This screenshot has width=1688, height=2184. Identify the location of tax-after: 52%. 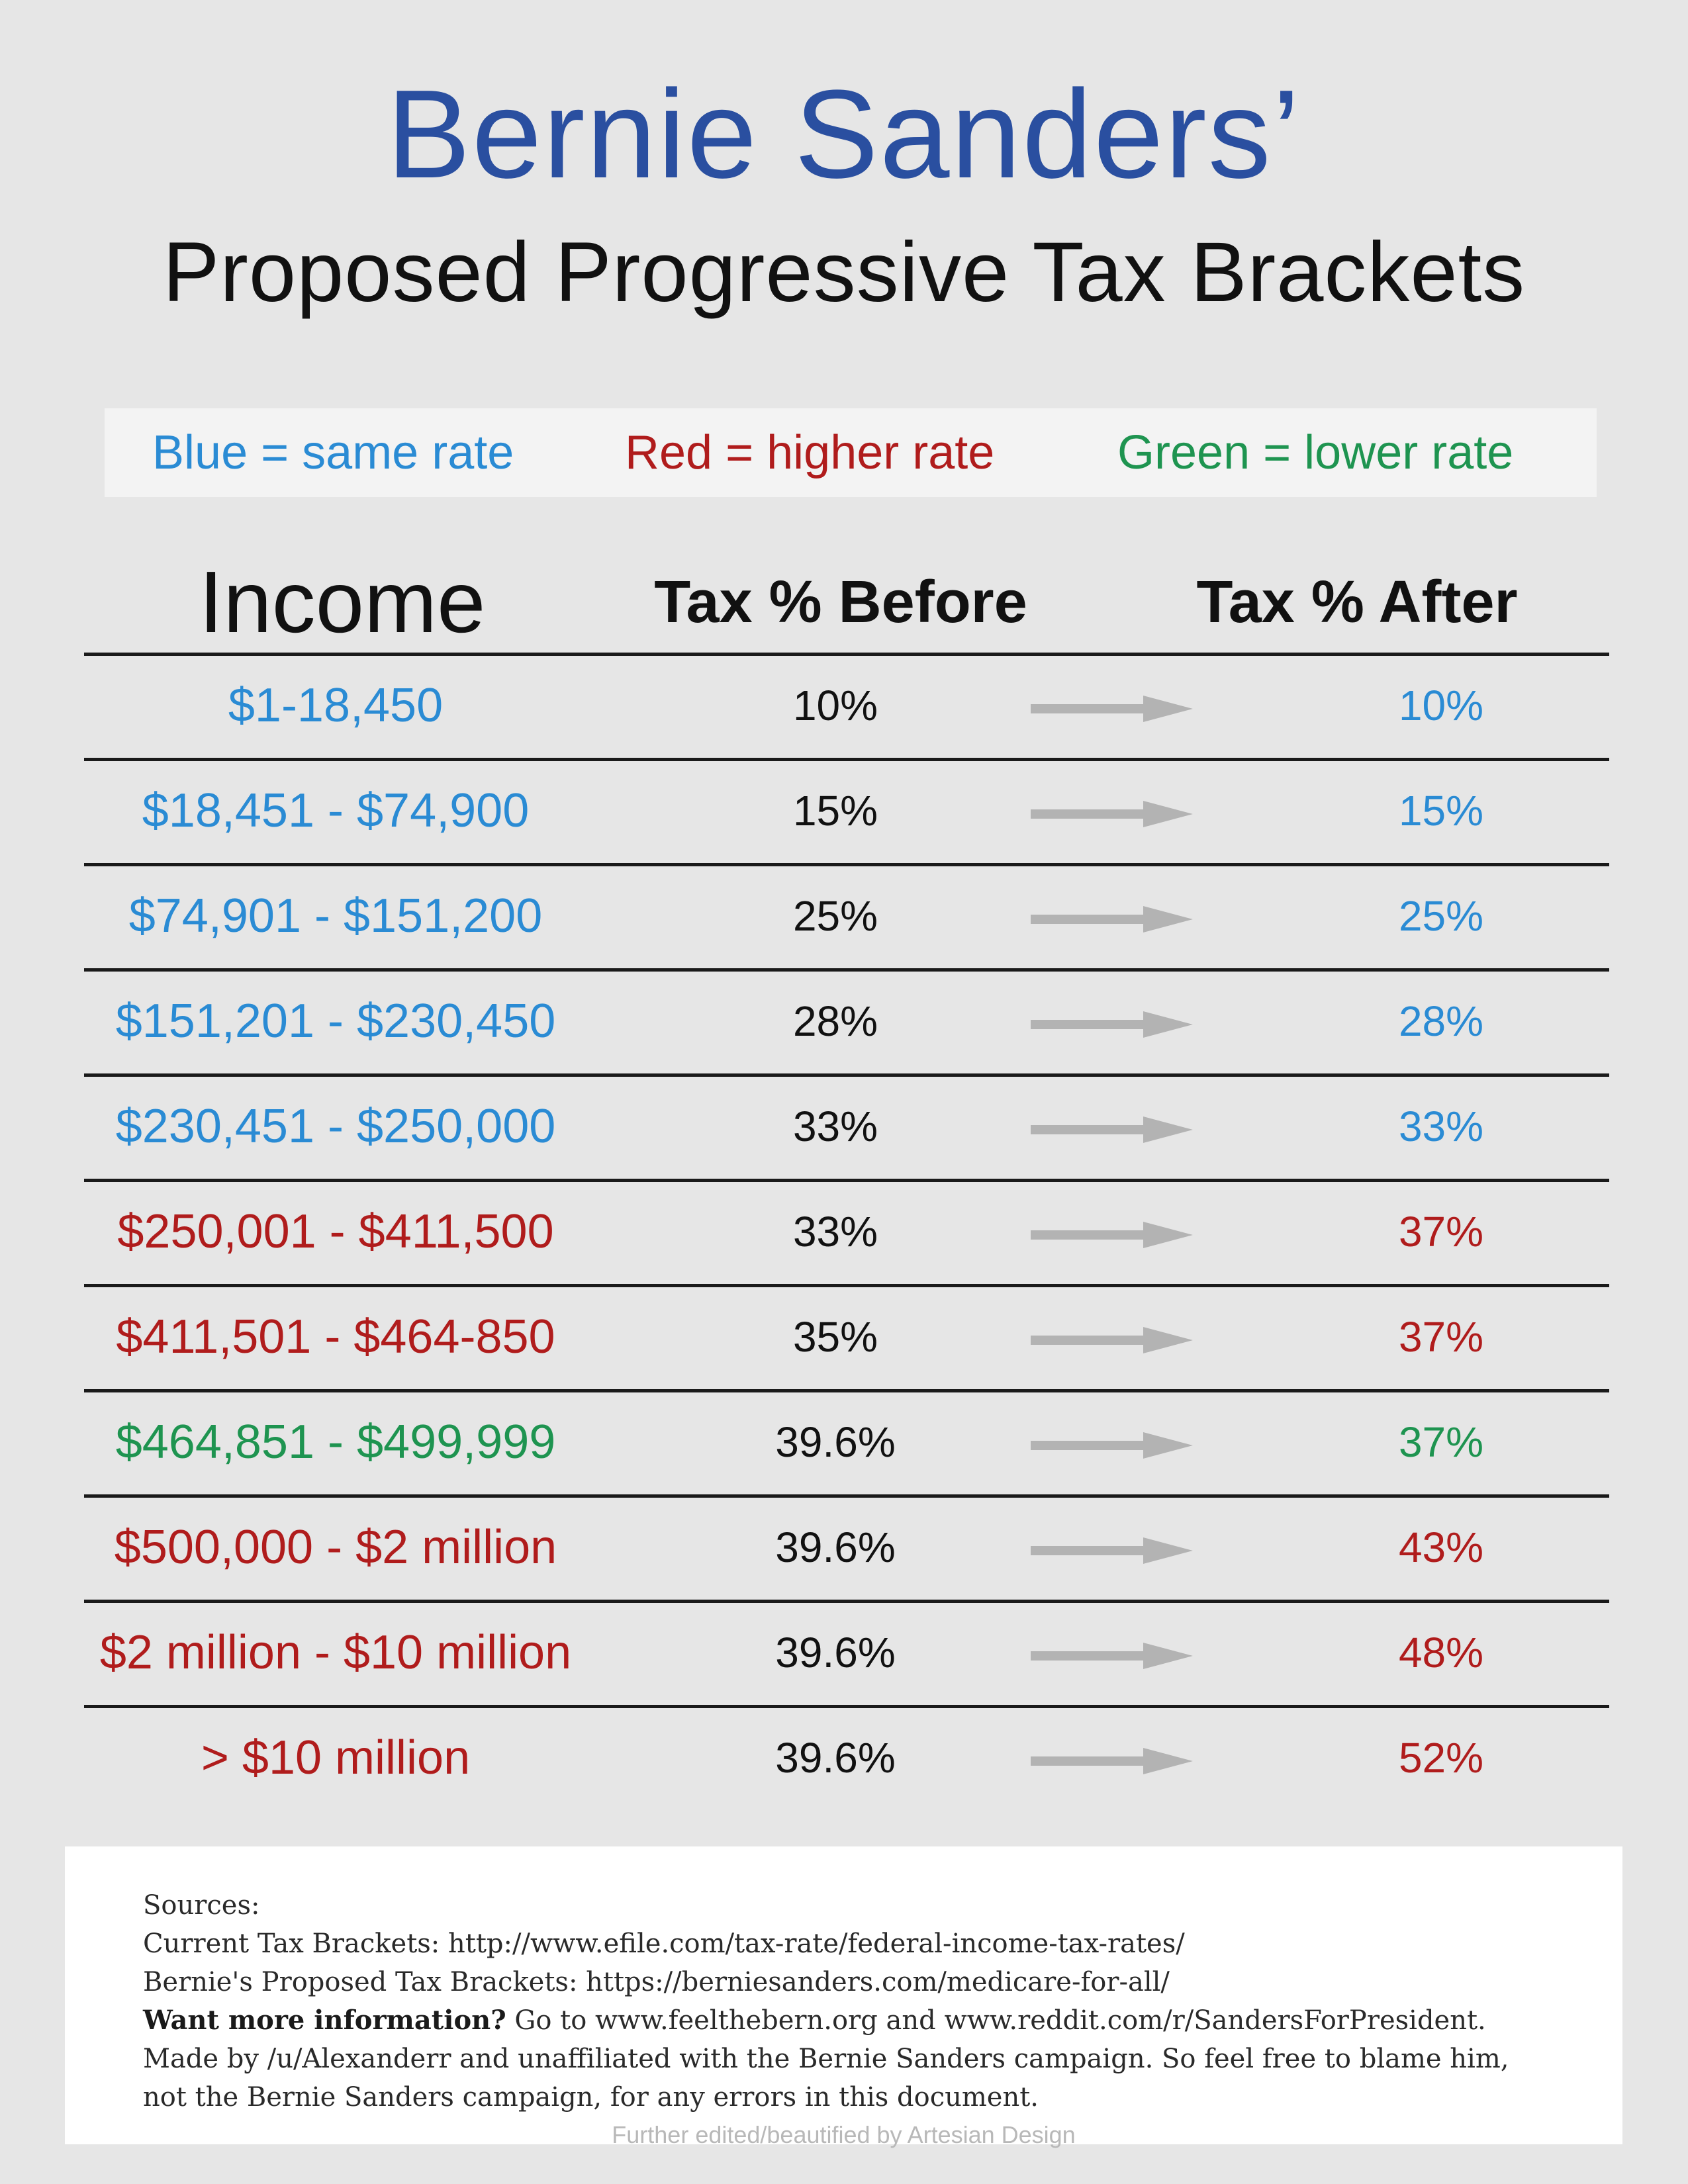
(1441, 1758).